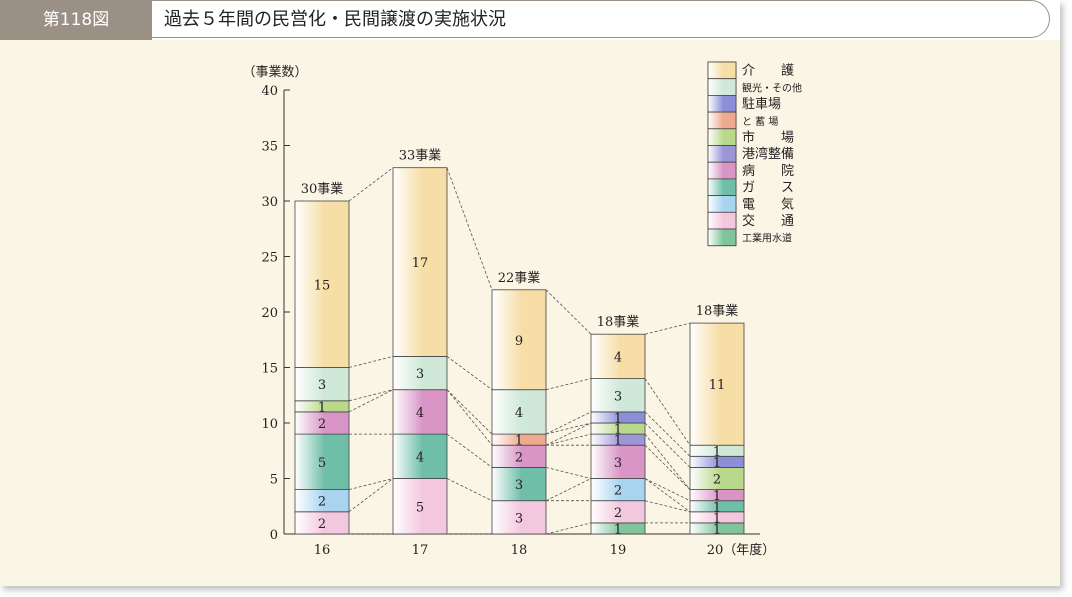 The width and height of the screenshot is (1072, 597). I want to click on x-tick-label: 19, so click(618, 550).